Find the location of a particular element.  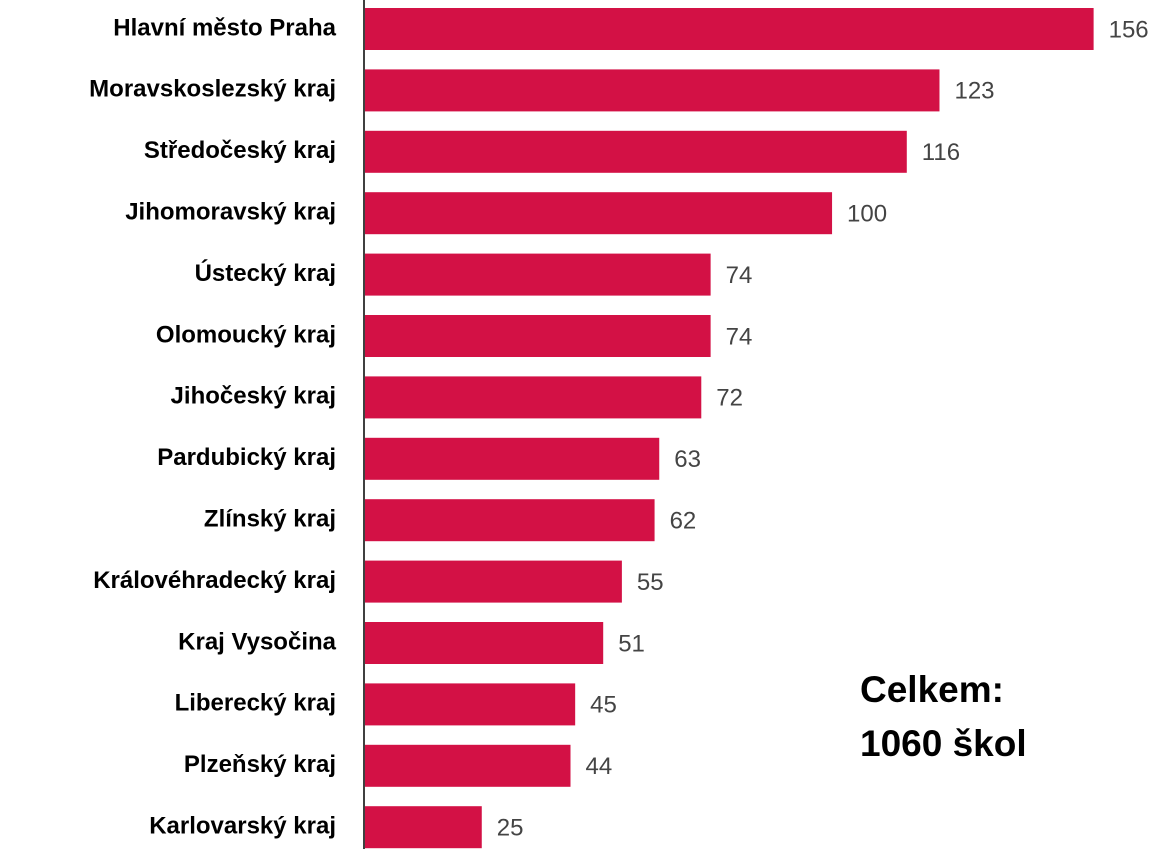

category-label: Středočeský kraj is located at coordinates (240, 150).